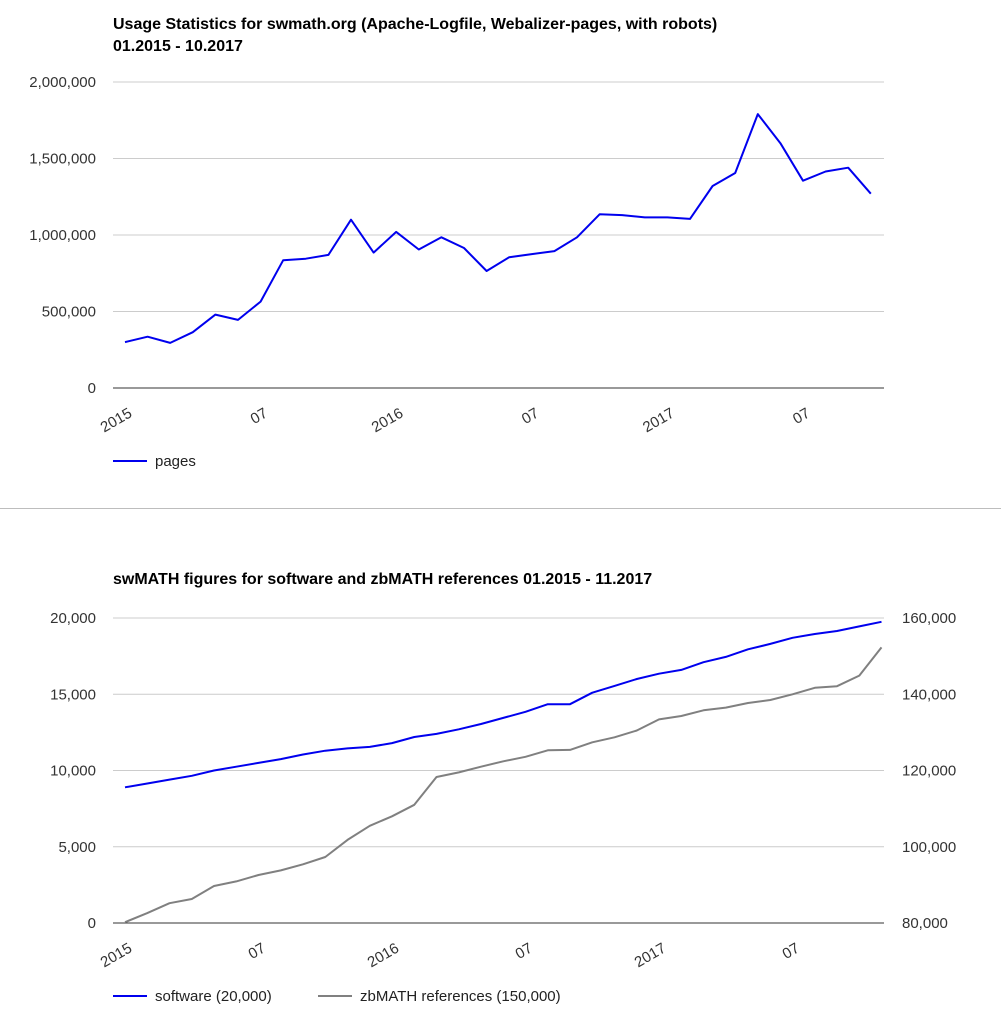 This screenshot has width=1001, height=1024. Describe the element at coordinates (92, 388) in the screenshot. I see `chart1-y-tick-label: 0` at that location.